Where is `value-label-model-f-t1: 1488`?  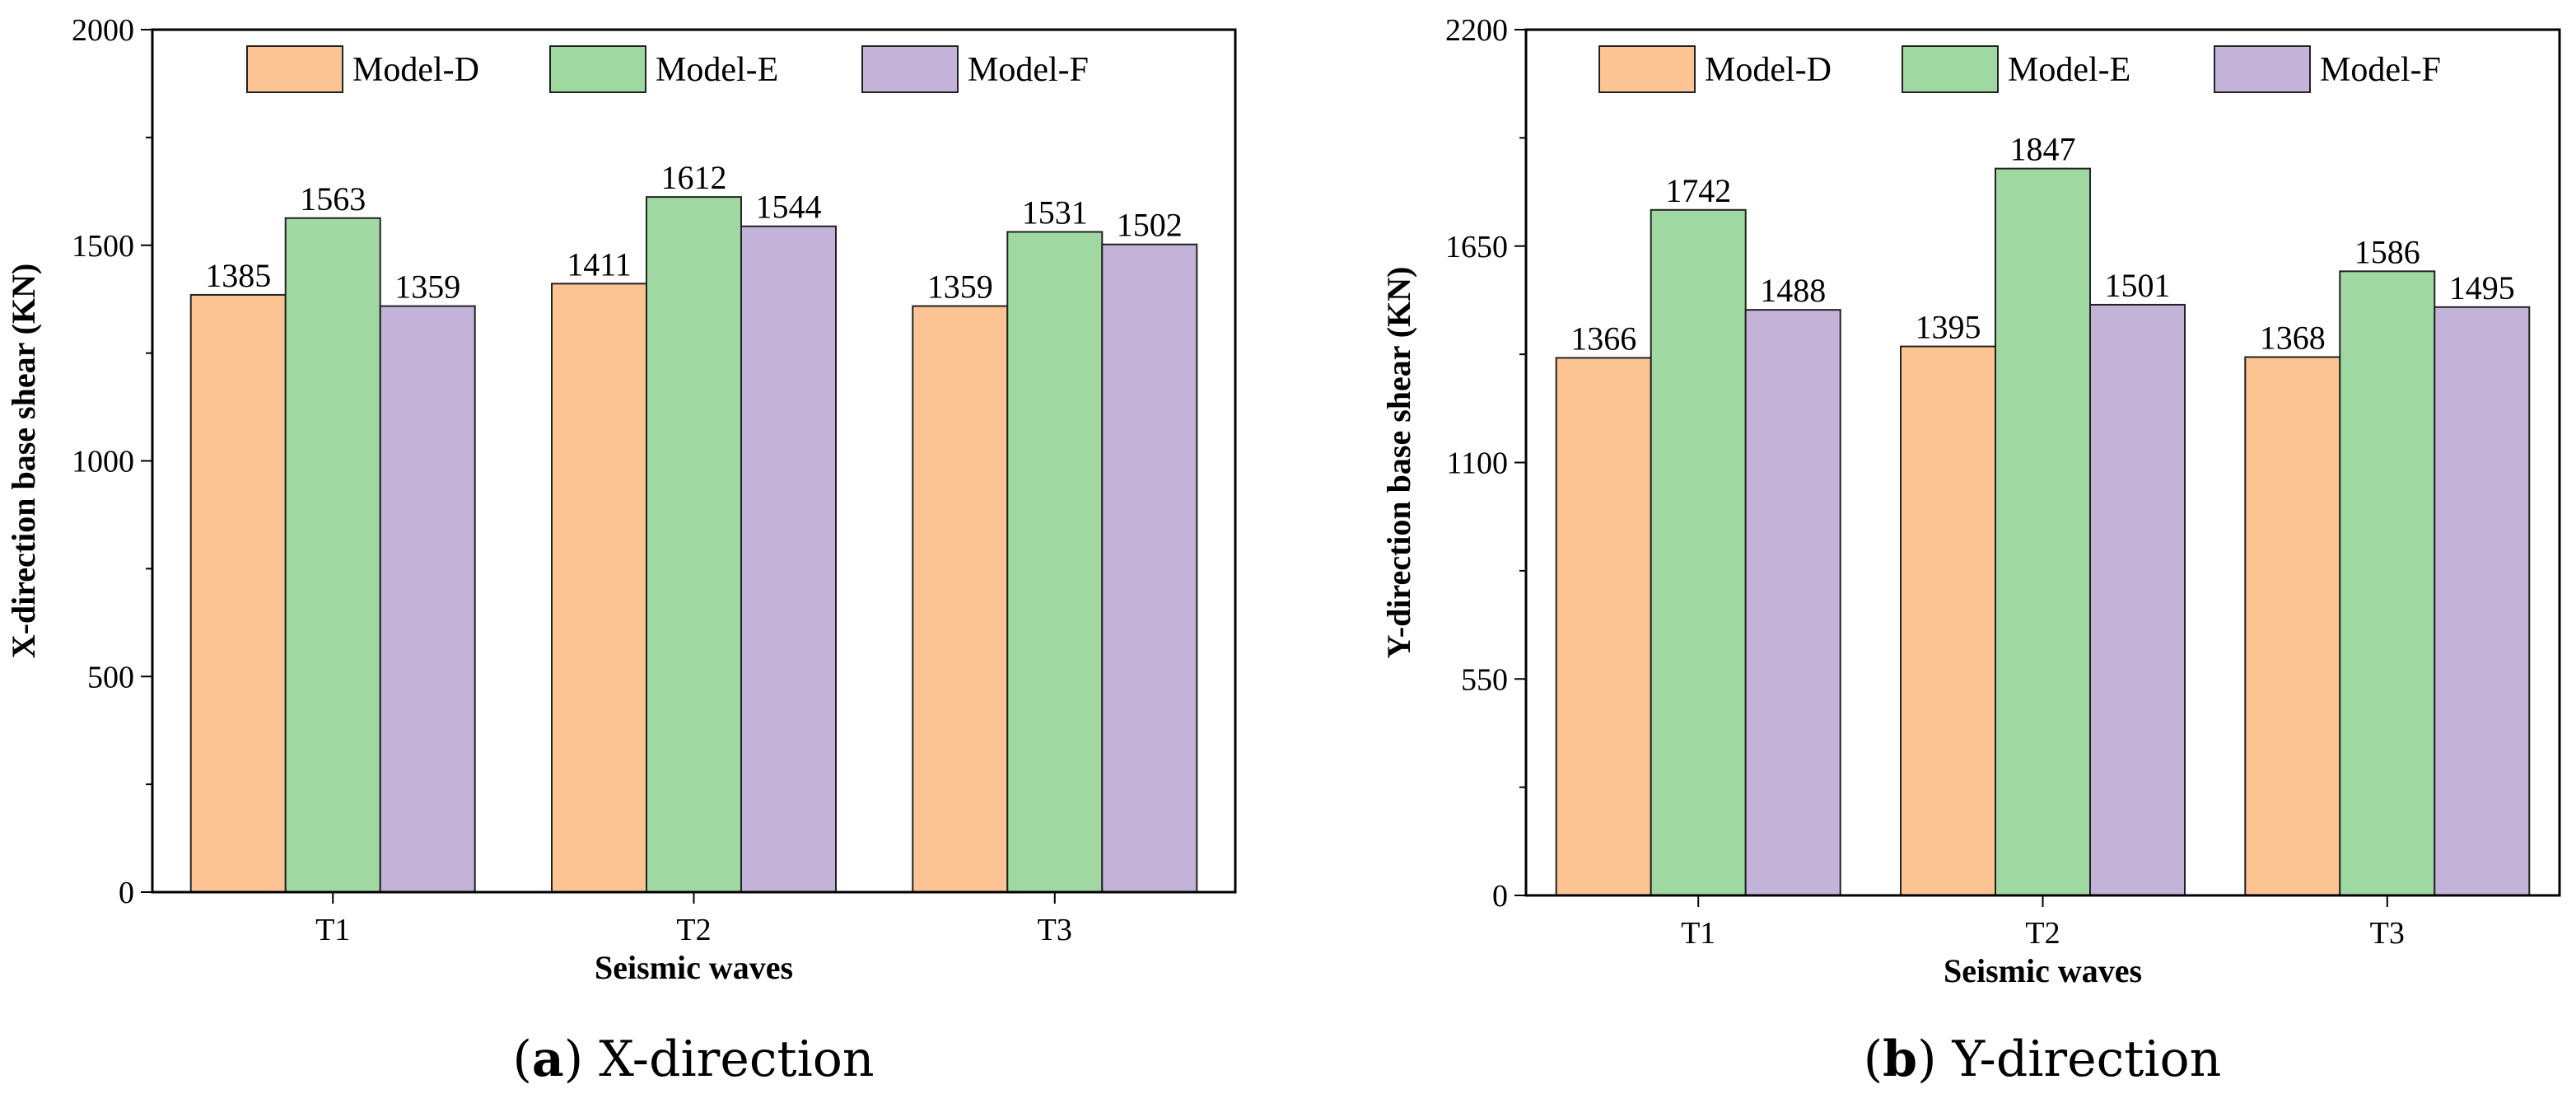 value-label-model-f-t1: 1488 is located at coordinates (1793, 290).